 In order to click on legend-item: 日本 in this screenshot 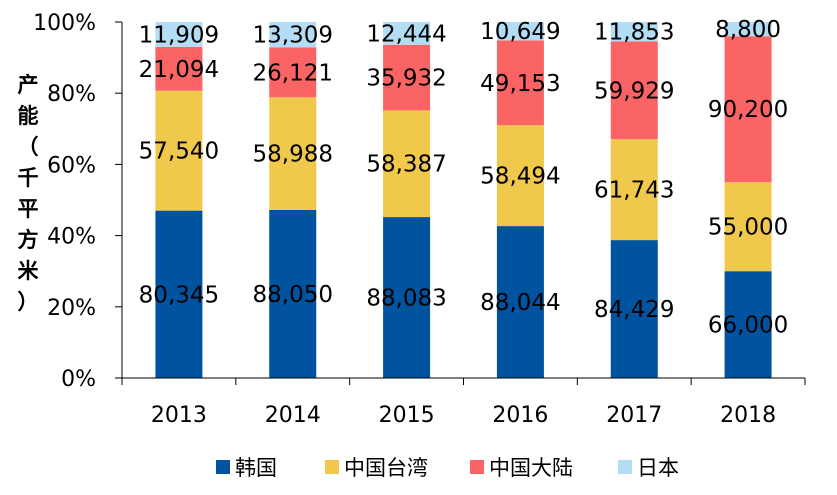, I will do `click(648, 468)`.